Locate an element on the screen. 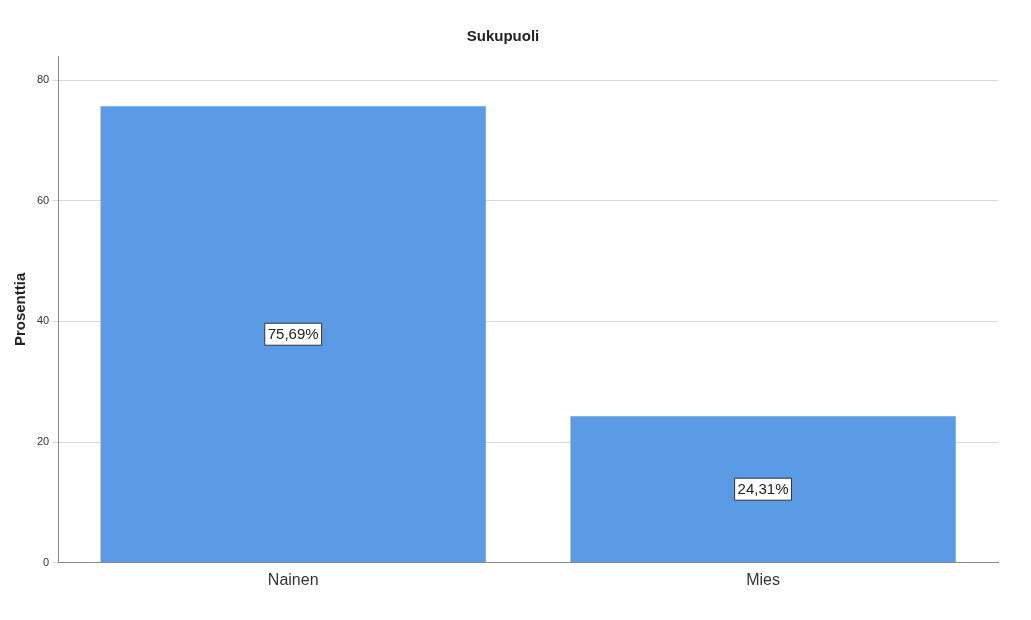  y-tick-label: 40 is located at coordinates (43, 320).